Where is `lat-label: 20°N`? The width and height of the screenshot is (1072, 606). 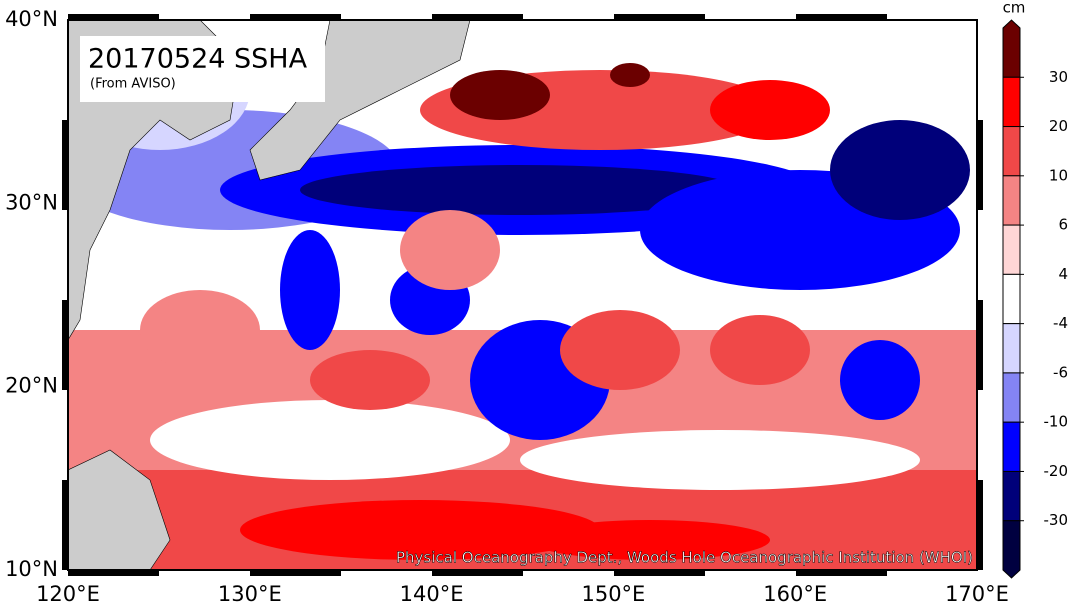 lat-label: 20°N is located at coordinates (31, 386).